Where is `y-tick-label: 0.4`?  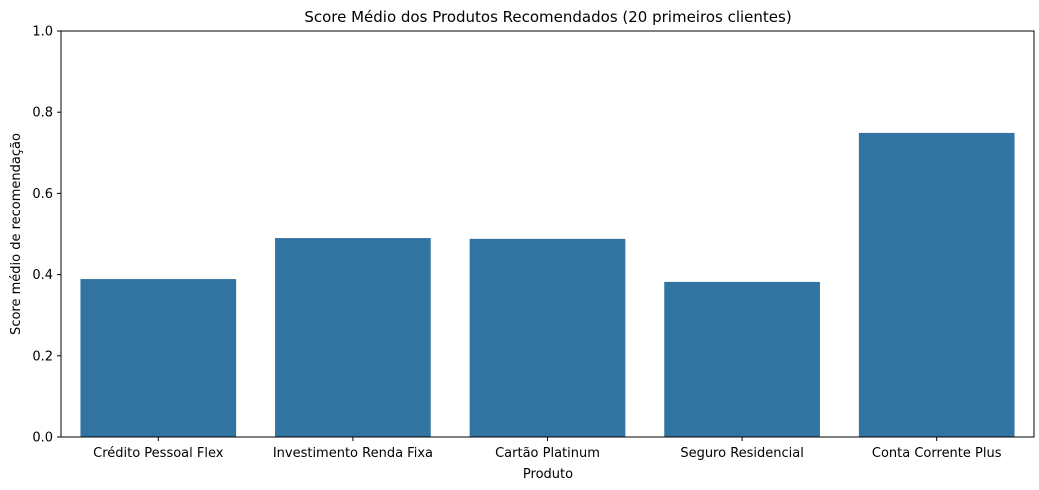 y-tick-label: 0.4 is located at coordinates (42, 275).